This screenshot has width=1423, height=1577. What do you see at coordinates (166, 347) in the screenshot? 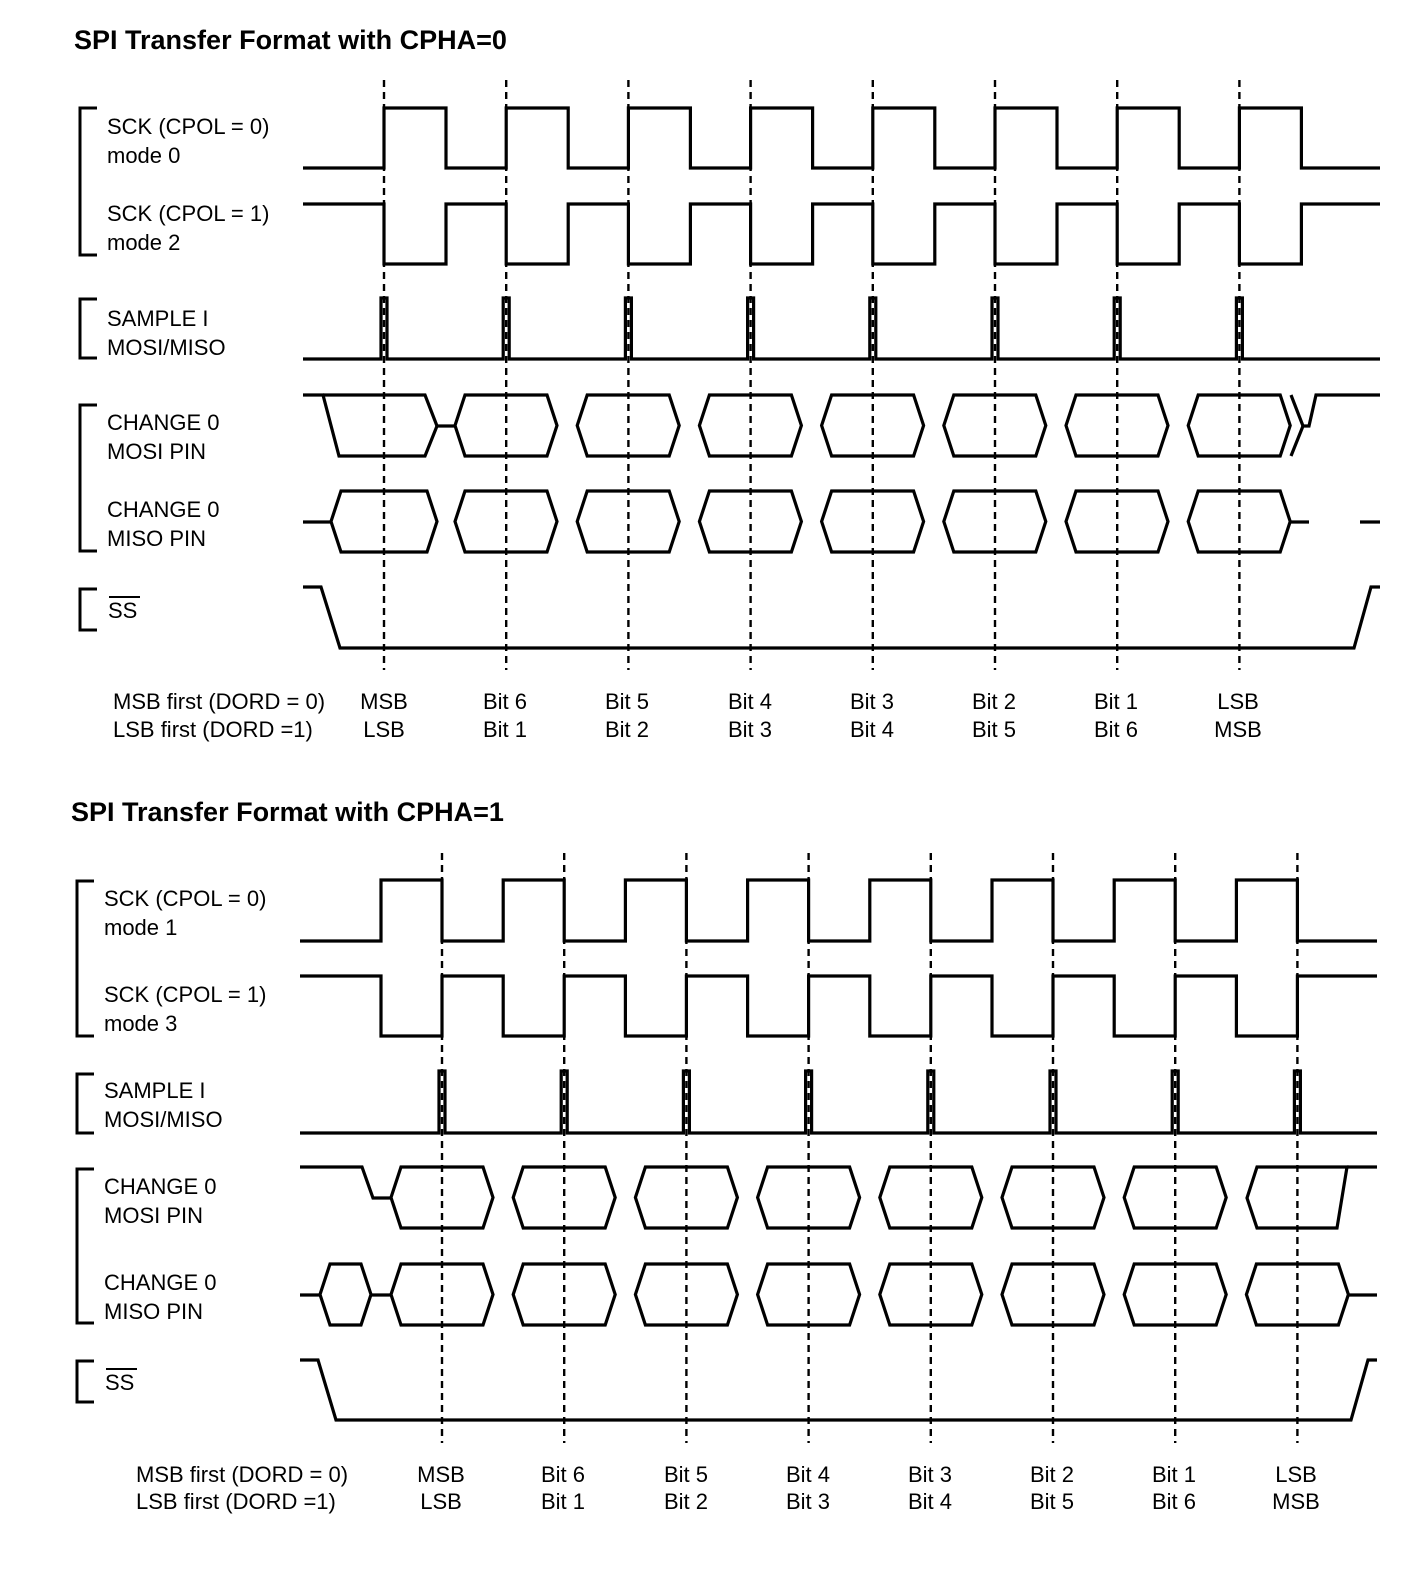
I see `cpha0-sample-pins: MOSI/MISO` at bounding box center [166, 347].